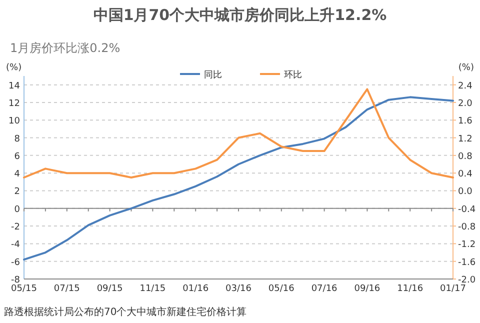  Describe the element at coordinates (17, 175) in the screenshot. I see `y-tick-label: 4` at that location.